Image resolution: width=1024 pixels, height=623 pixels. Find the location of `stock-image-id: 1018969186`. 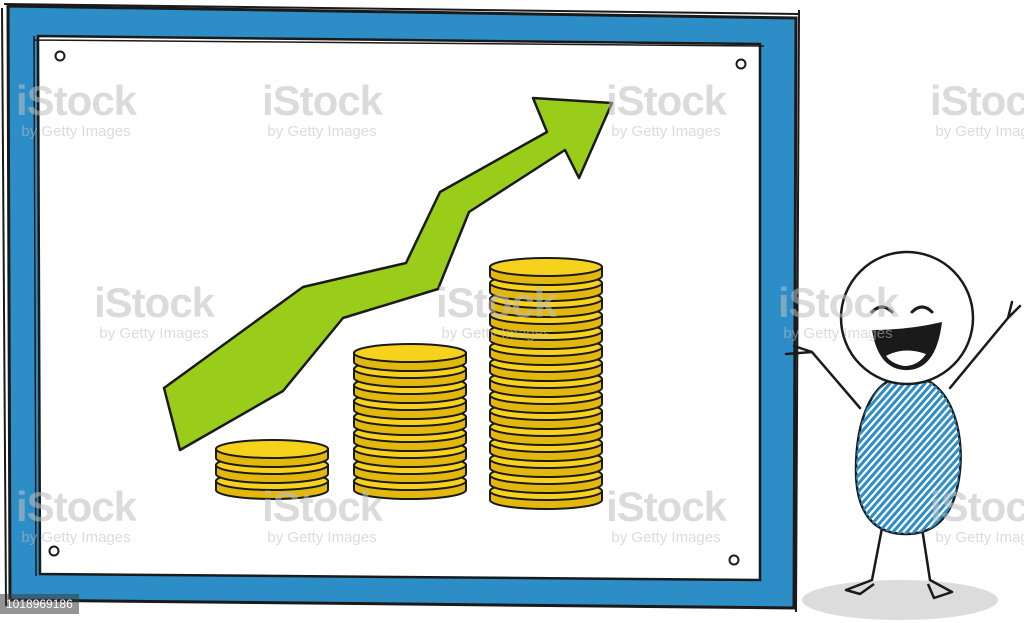

stock-image-id: 1018969186 is located at coordinates (39, 604).